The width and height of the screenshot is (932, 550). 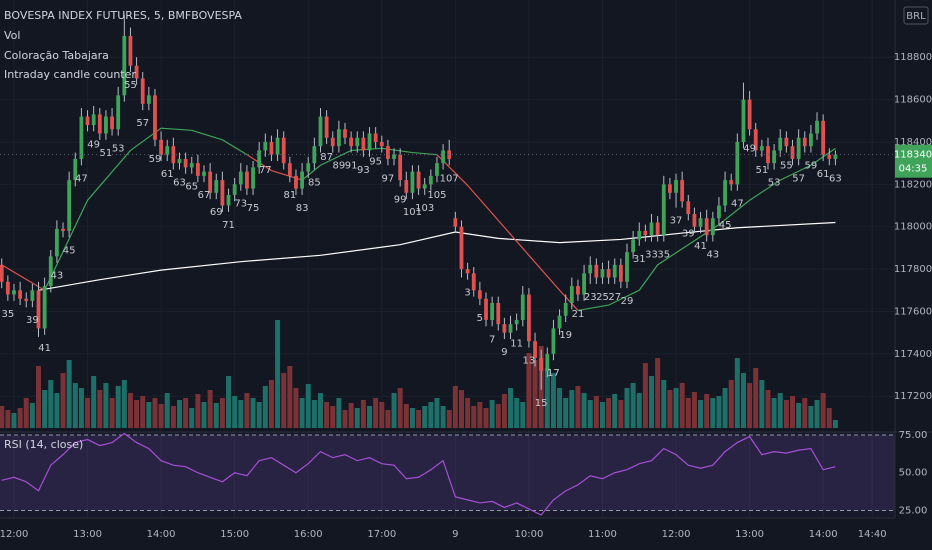 What do you see at coordinates (639, 259) in the screenshot?
I see `candle-counter: 31` at bounding box center [639, 259].